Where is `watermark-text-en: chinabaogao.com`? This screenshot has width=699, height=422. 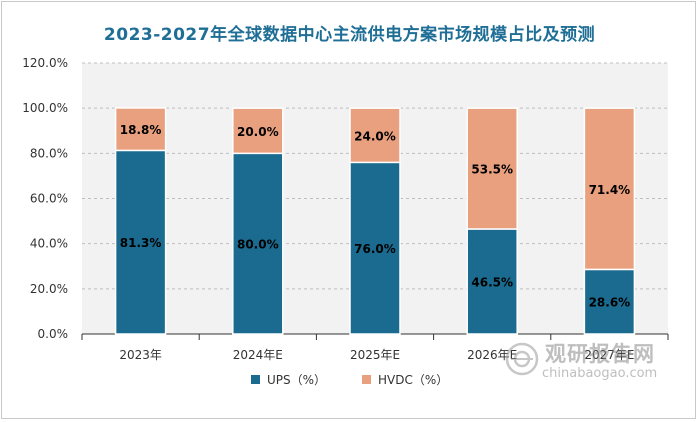 watermark-text-en: chinabaogao.com is located at coordinates (600, 373).